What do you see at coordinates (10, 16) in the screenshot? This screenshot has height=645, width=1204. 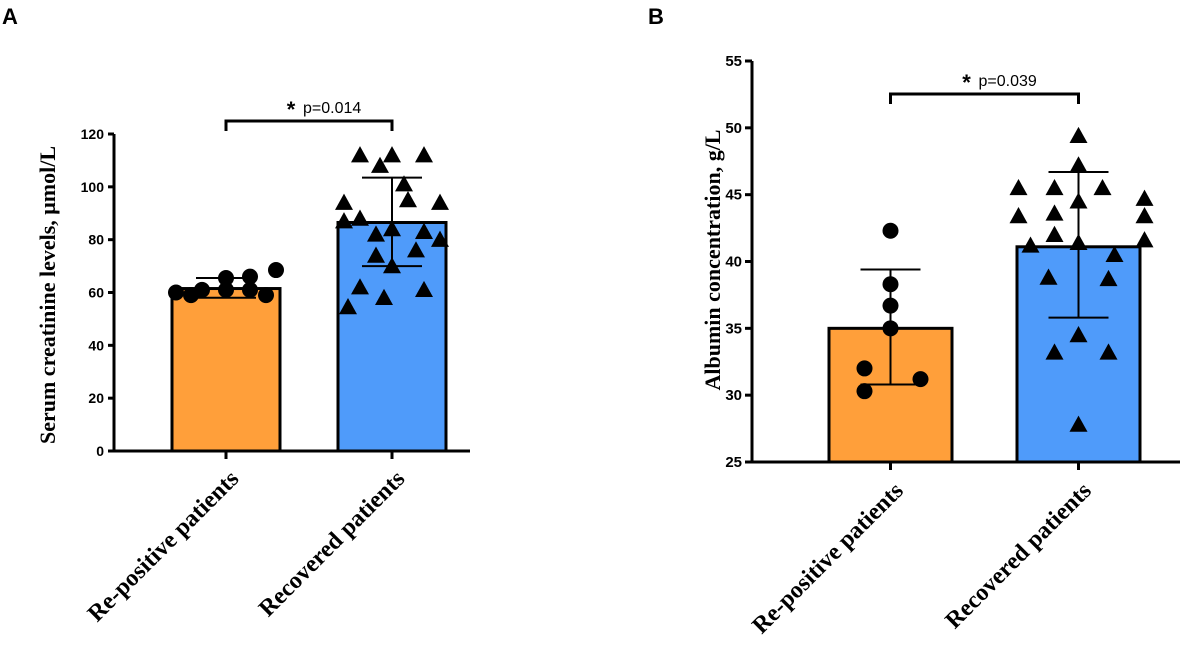 I see `panel-letter-a: A` at bounding box center [10, 16].